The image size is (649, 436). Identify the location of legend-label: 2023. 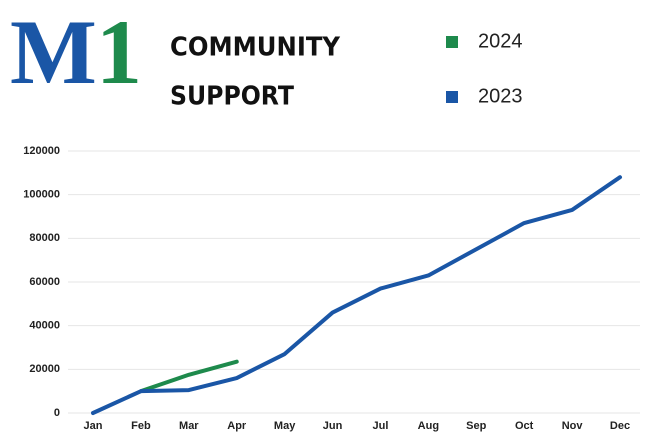
(500, 96).